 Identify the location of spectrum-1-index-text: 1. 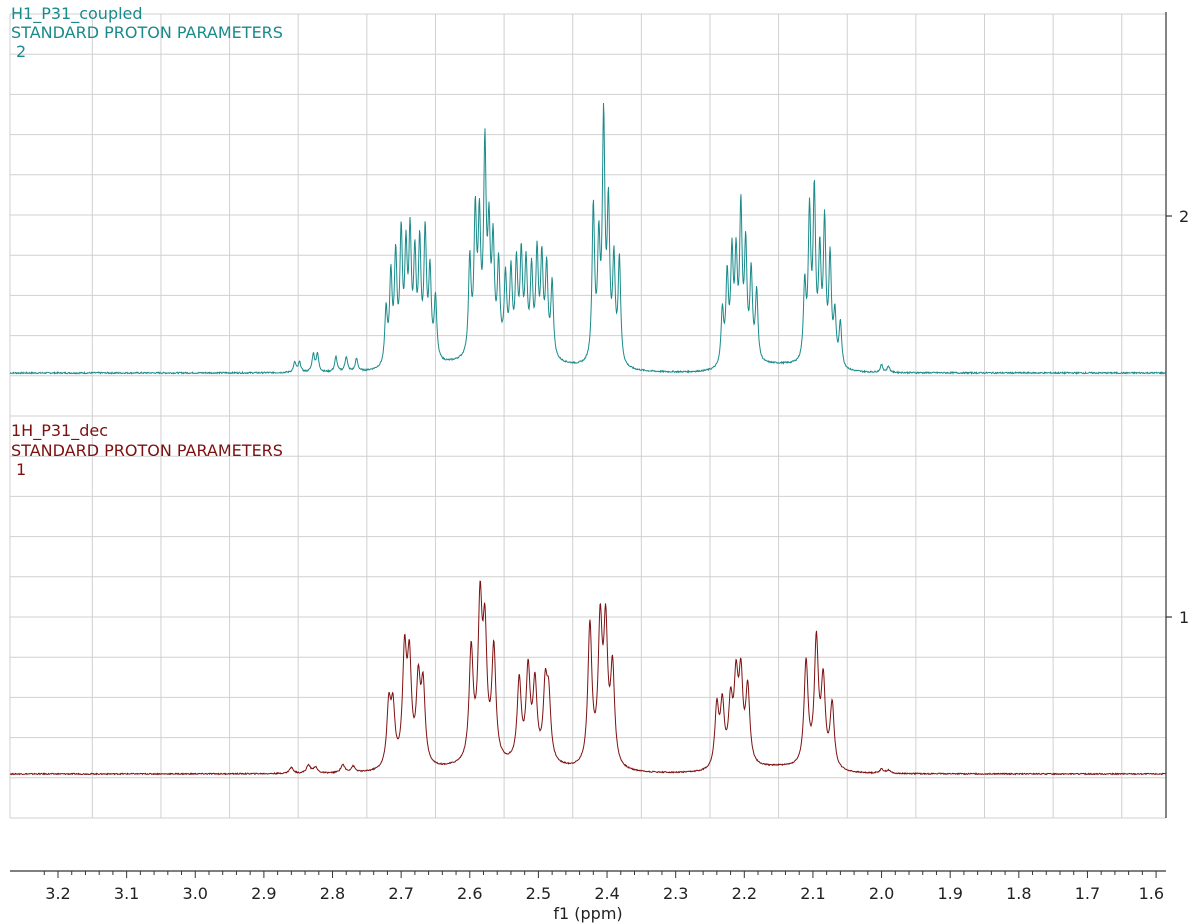
(21, 469).